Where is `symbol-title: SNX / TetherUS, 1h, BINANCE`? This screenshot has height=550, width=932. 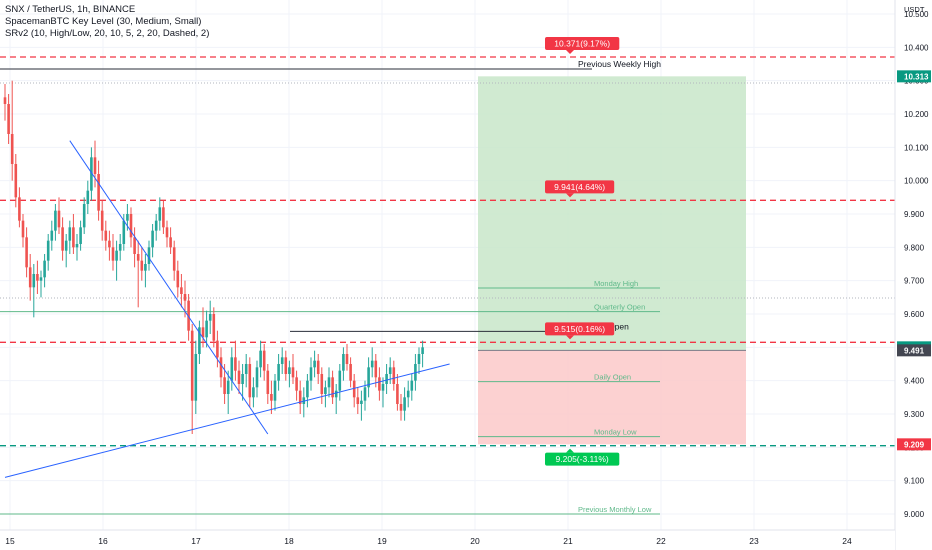 symbol-title: SNX / TetherUS, 1h, BINANCE is located at coordinates (70, 9).